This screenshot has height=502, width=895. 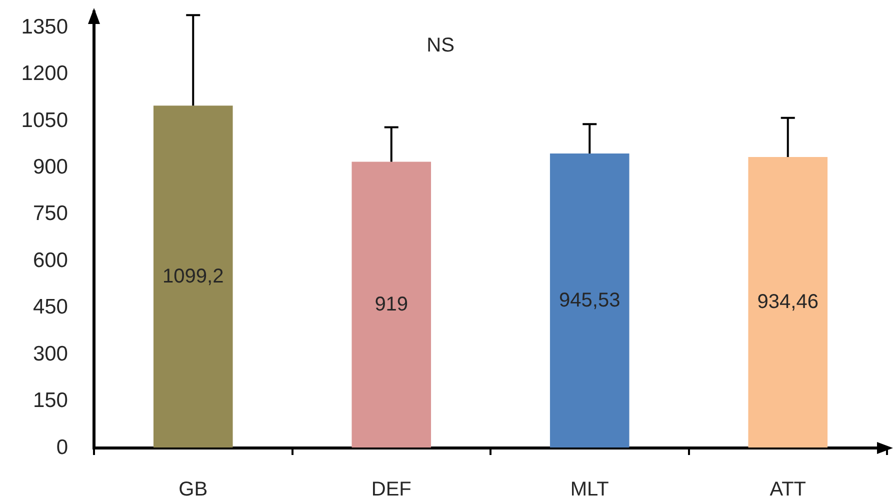 I want to click on data-label: 945,53, so click(x=589, y=300).